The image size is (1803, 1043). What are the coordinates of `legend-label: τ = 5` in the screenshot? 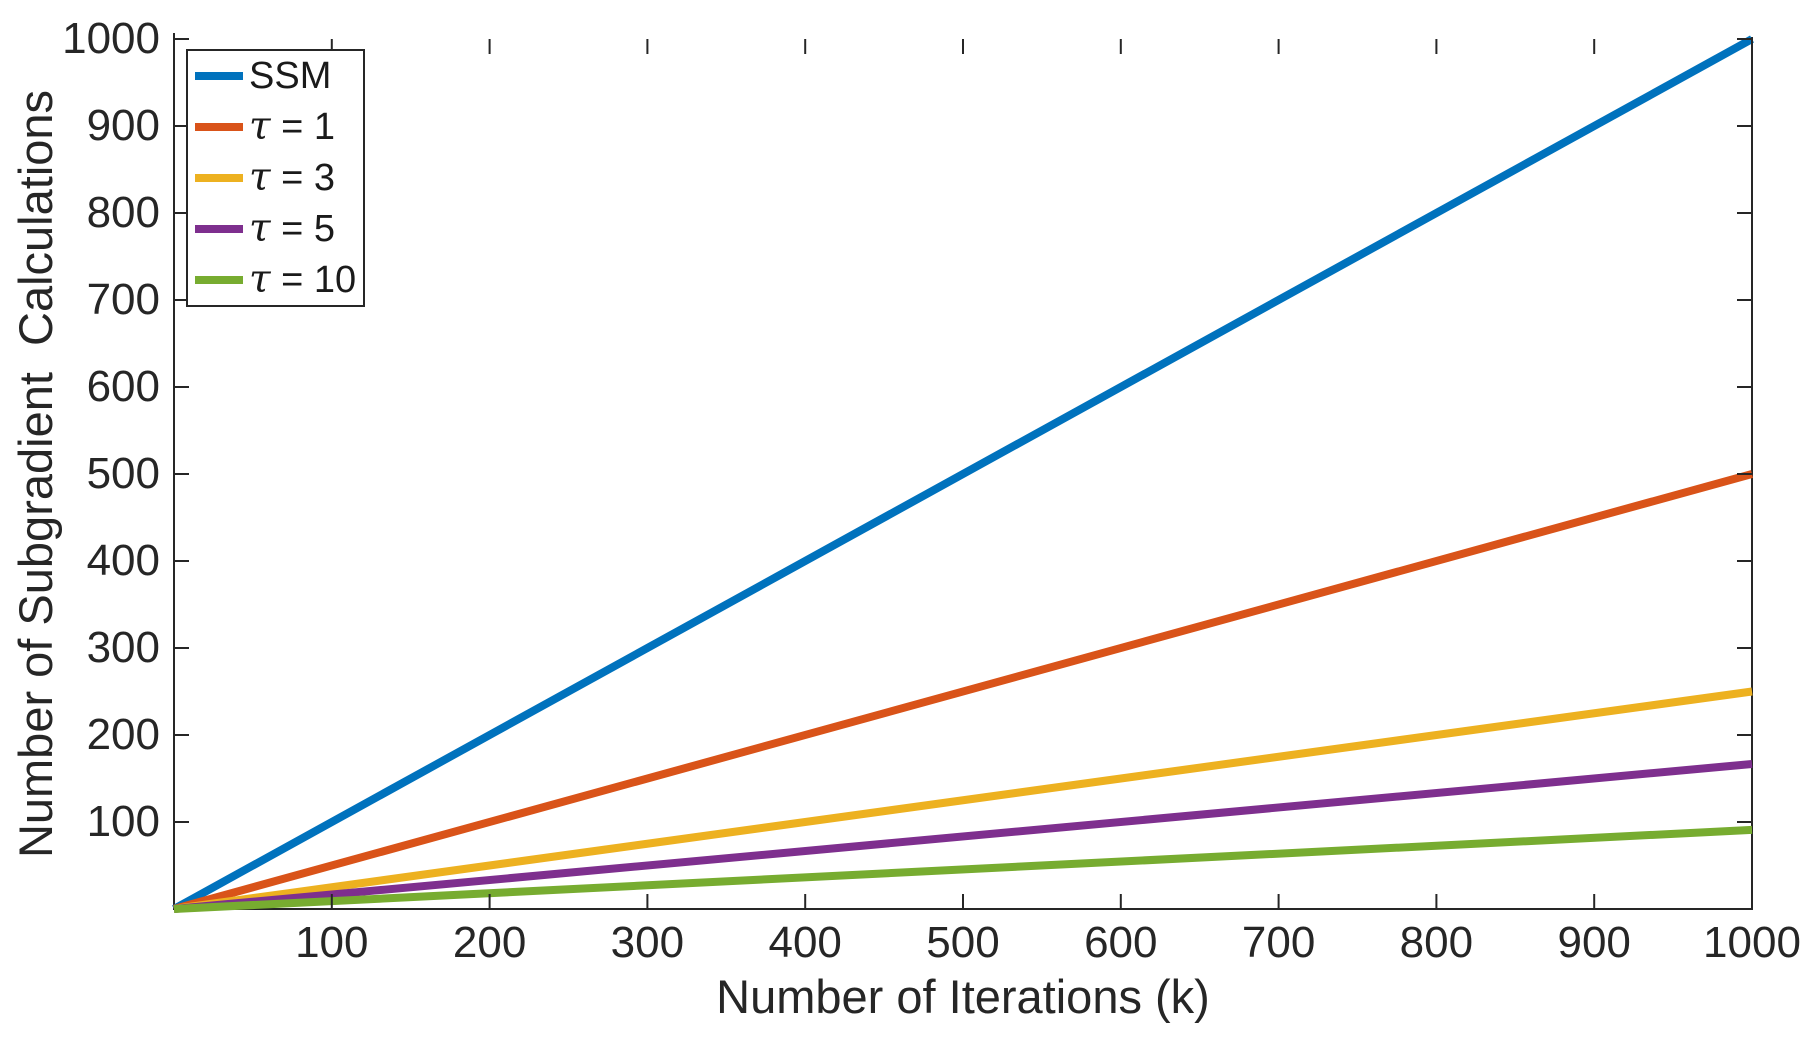 It's located at (292, 228).